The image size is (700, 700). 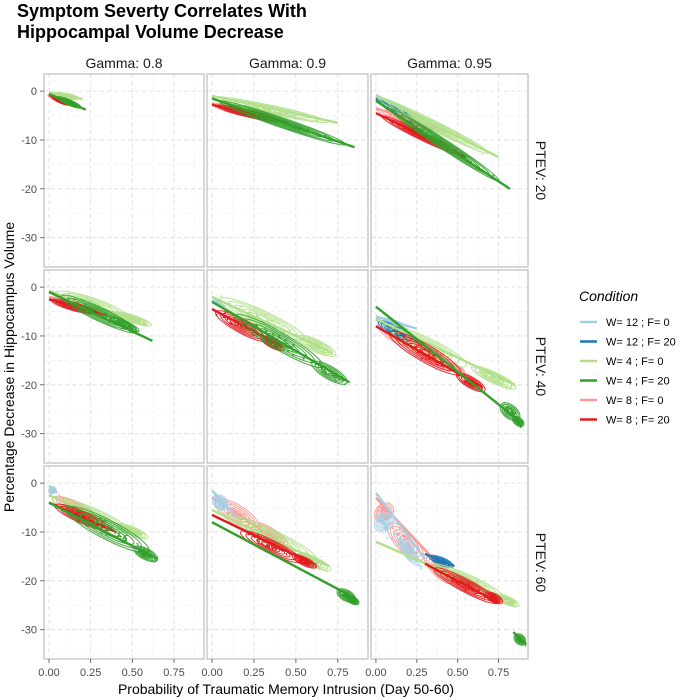 What do you see at coordinates (124, 562) in the screenshot?
I see `panel-background` at bounding box center [124, 562].